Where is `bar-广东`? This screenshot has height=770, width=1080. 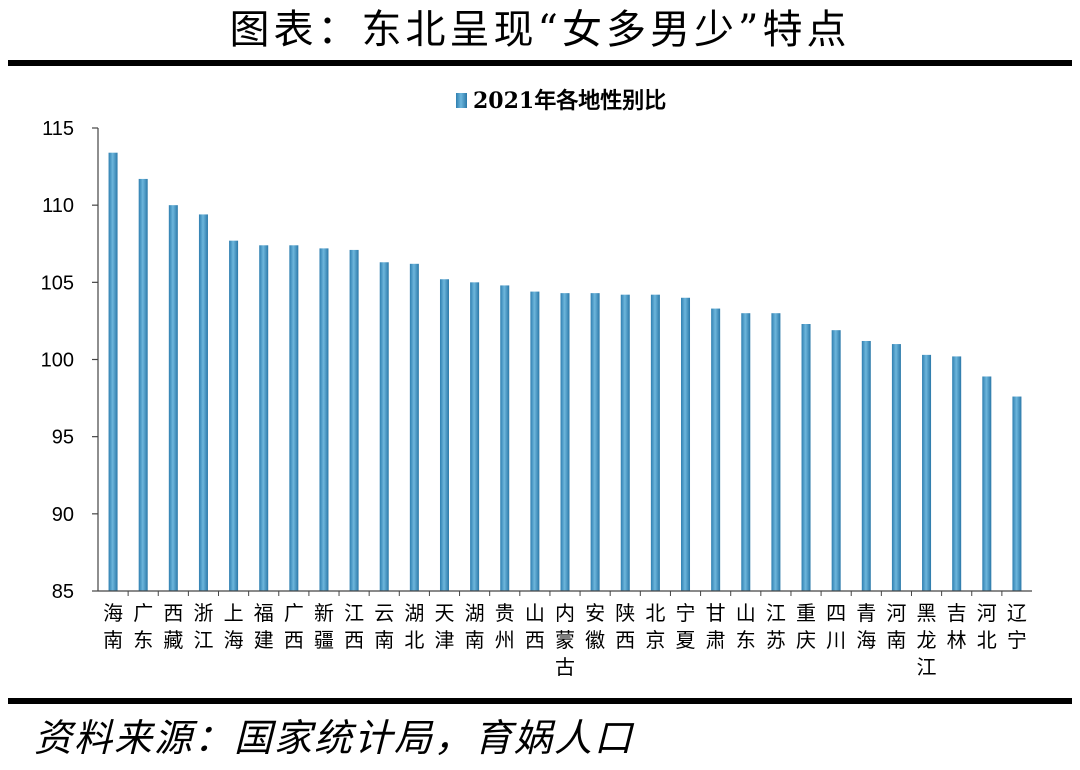
bar-广东 is located at coordinates (143, 384).